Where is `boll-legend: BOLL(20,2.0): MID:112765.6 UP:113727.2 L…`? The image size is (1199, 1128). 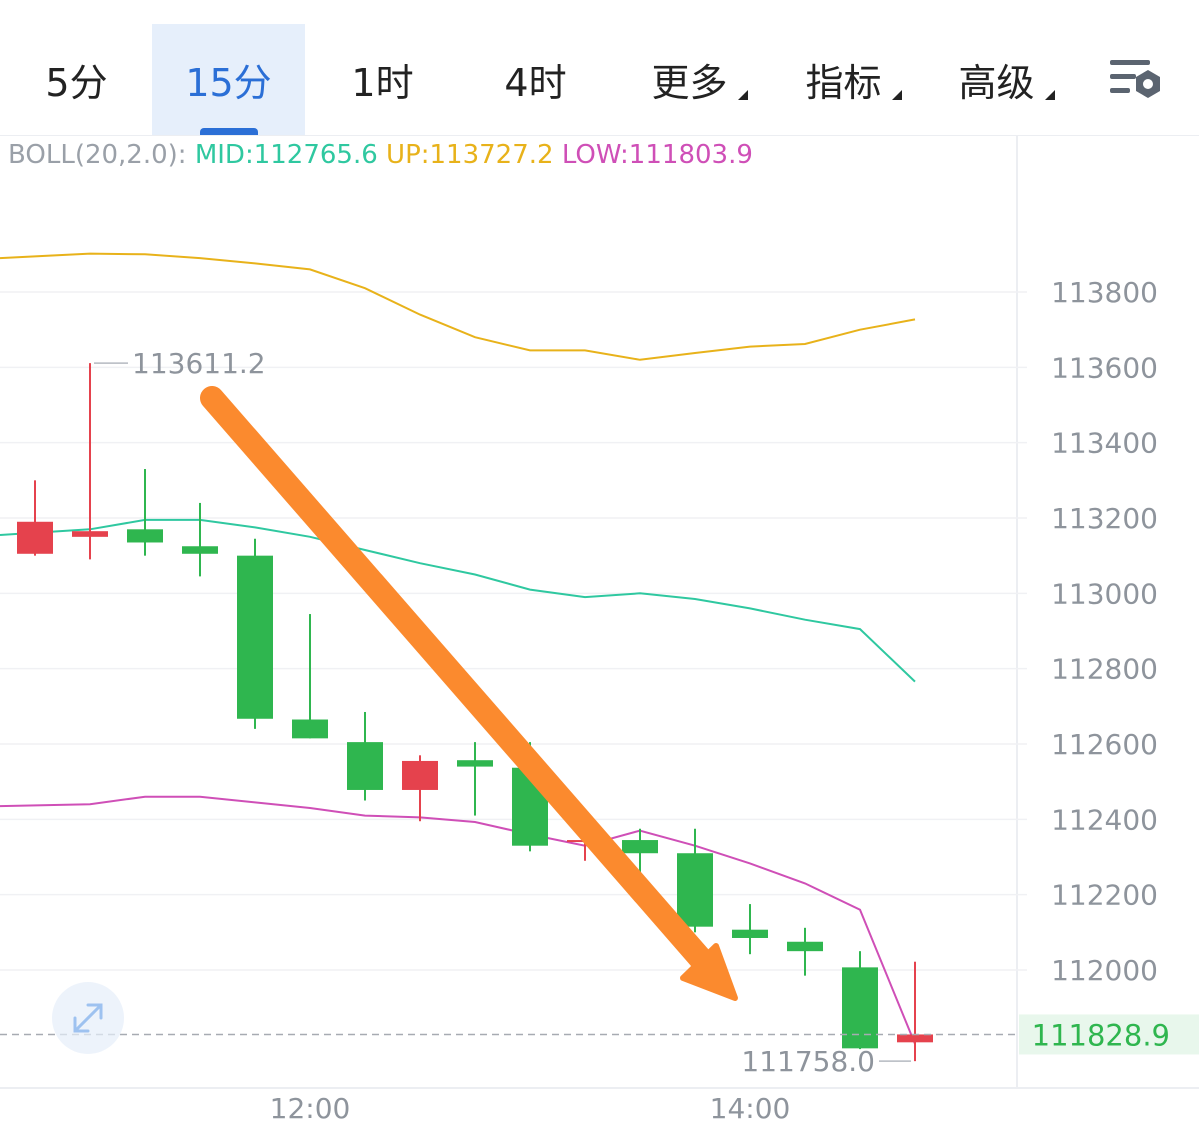 boll-legend: BOLL(20,2.0): MID:112765.6 UP:113727.2 L… is located at coordinates (380, 155).